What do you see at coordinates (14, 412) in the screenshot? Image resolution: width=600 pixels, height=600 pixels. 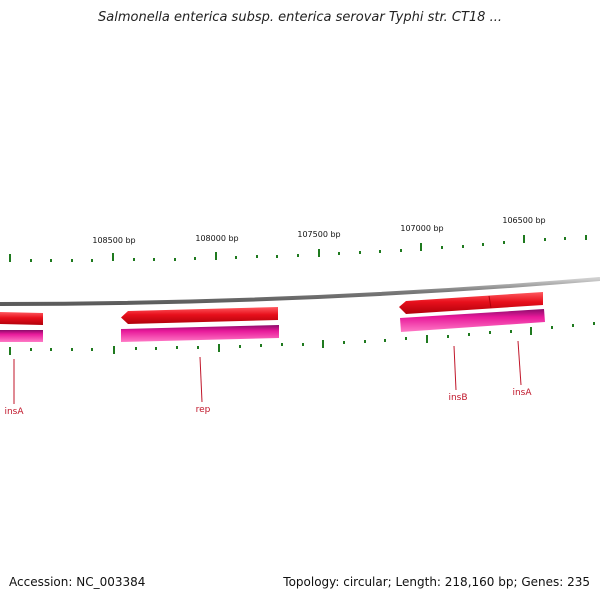 I see `gene-label-insA-left: insA` at bounding box center [14, 412].